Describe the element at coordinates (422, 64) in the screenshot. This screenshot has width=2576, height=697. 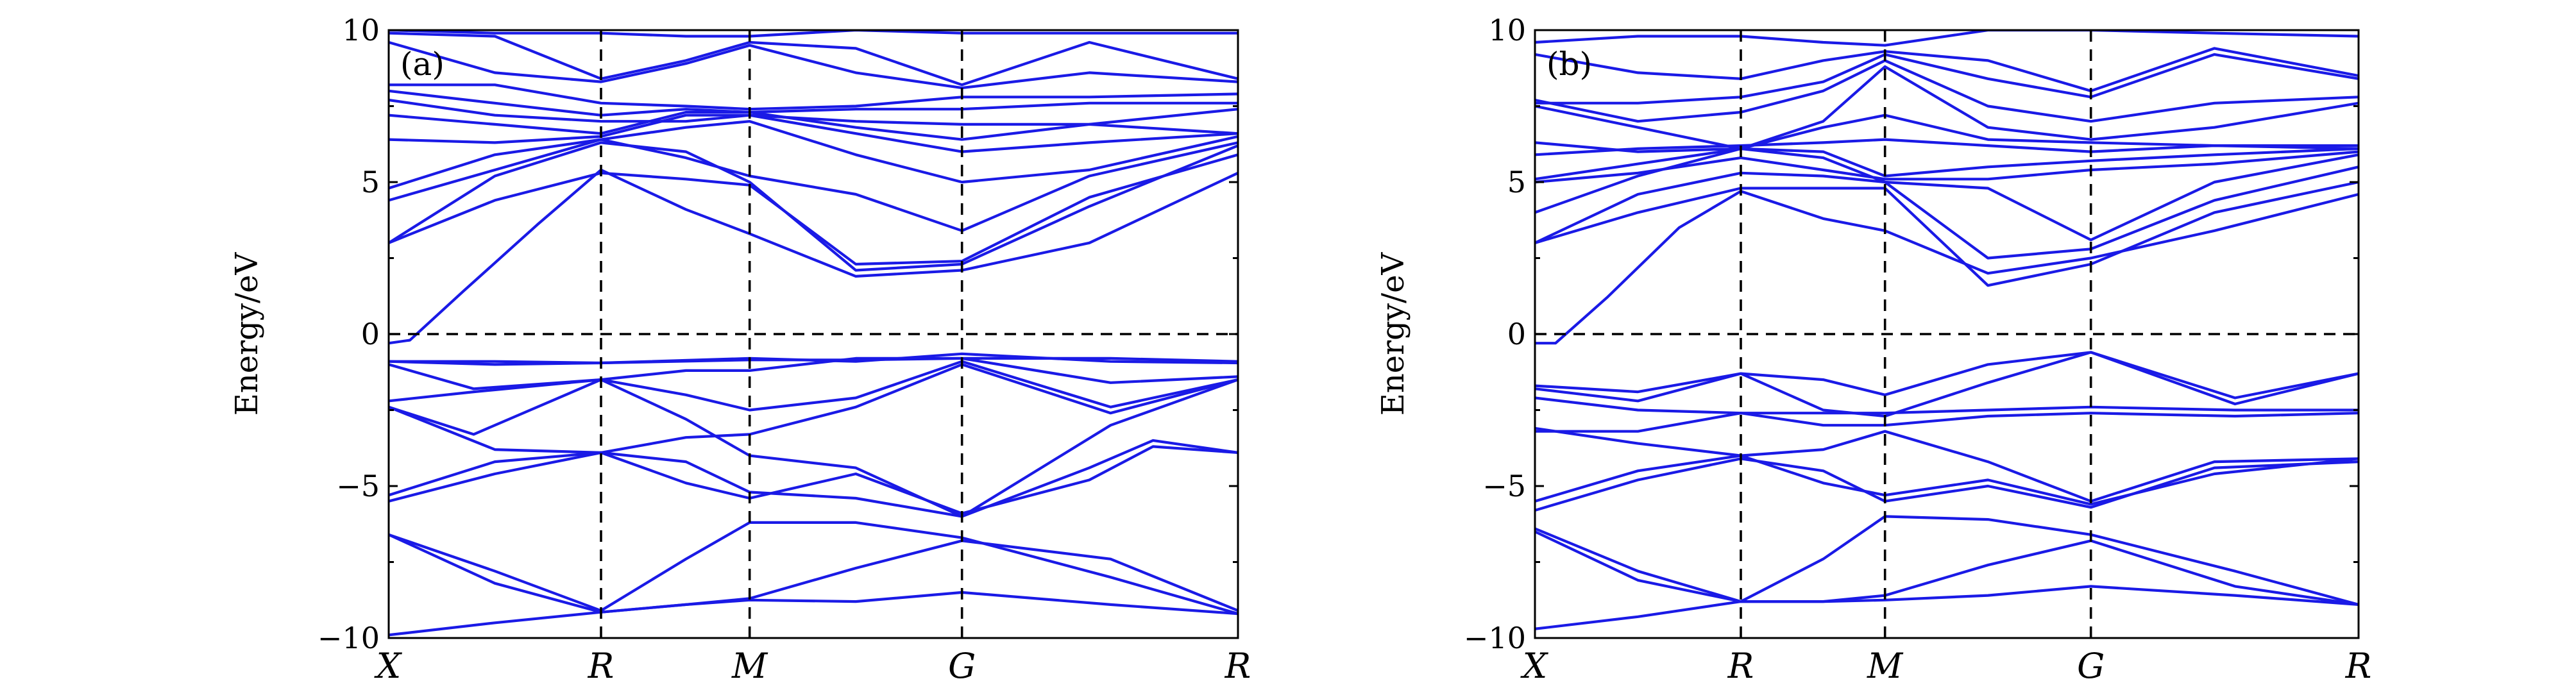
I see `panel-tag: (a)` at that location.